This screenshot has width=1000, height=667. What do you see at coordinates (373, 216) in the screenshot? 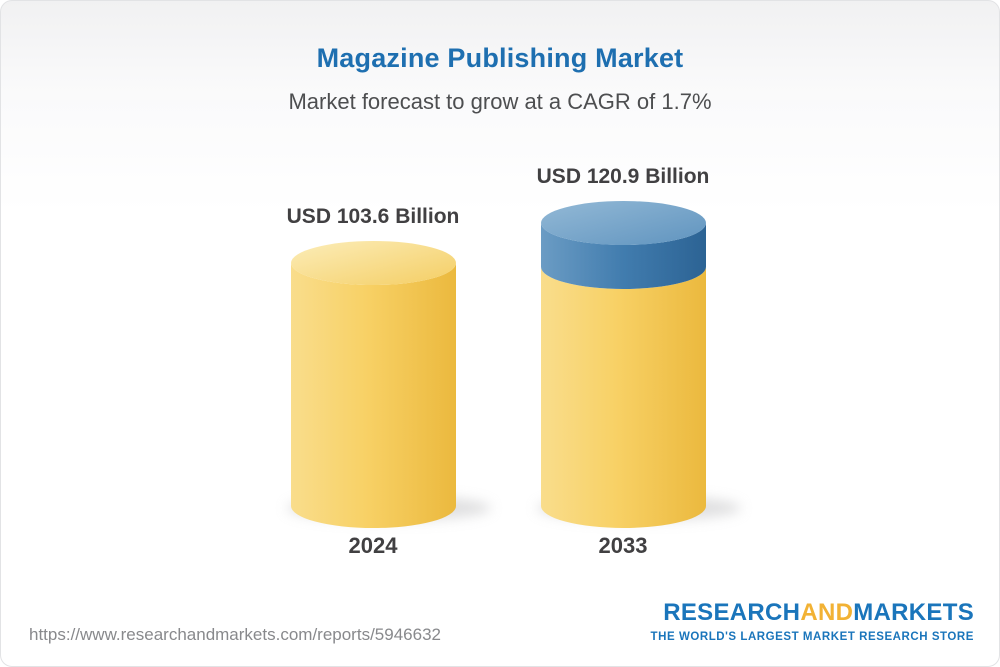
I see `value-label-2024: USD 103.6 Billion` at bounding box center [373, 216].